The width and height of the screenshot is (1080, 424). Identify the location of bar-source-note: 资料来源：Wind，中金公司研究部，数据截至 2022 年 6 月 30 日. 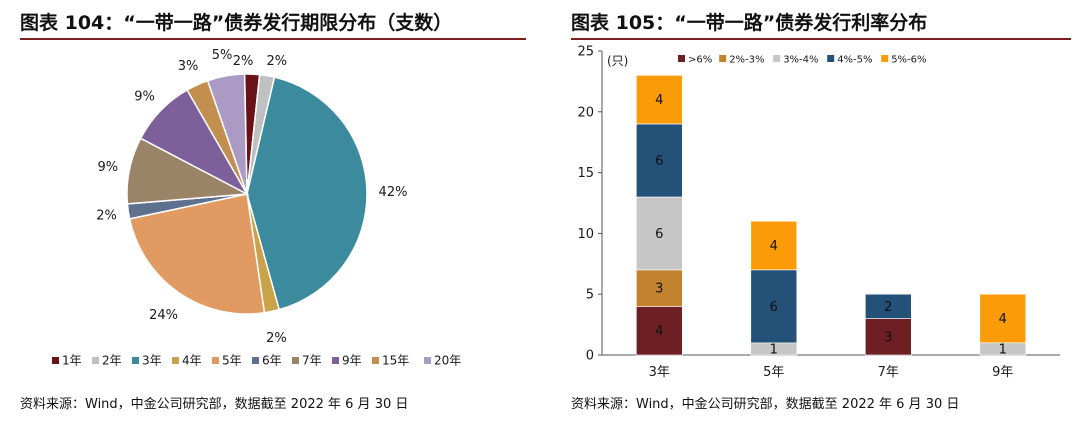
(765, 404).